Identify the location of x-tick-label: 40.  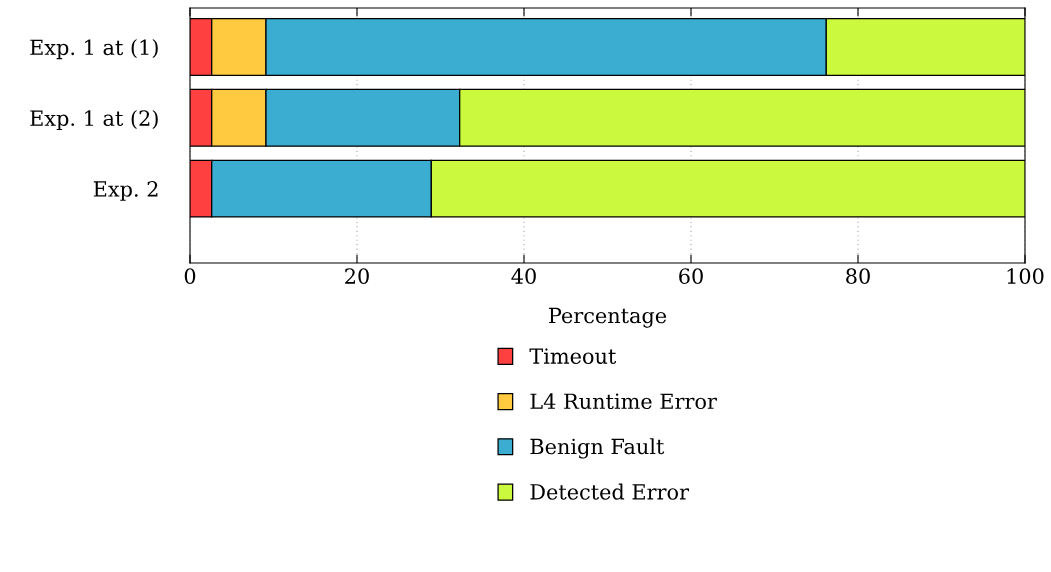
(523, 276).